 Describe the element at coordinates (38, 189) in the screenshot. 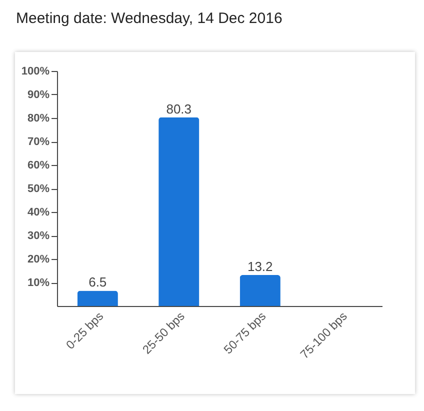

I see `y-tick-label: 50%` at that location.